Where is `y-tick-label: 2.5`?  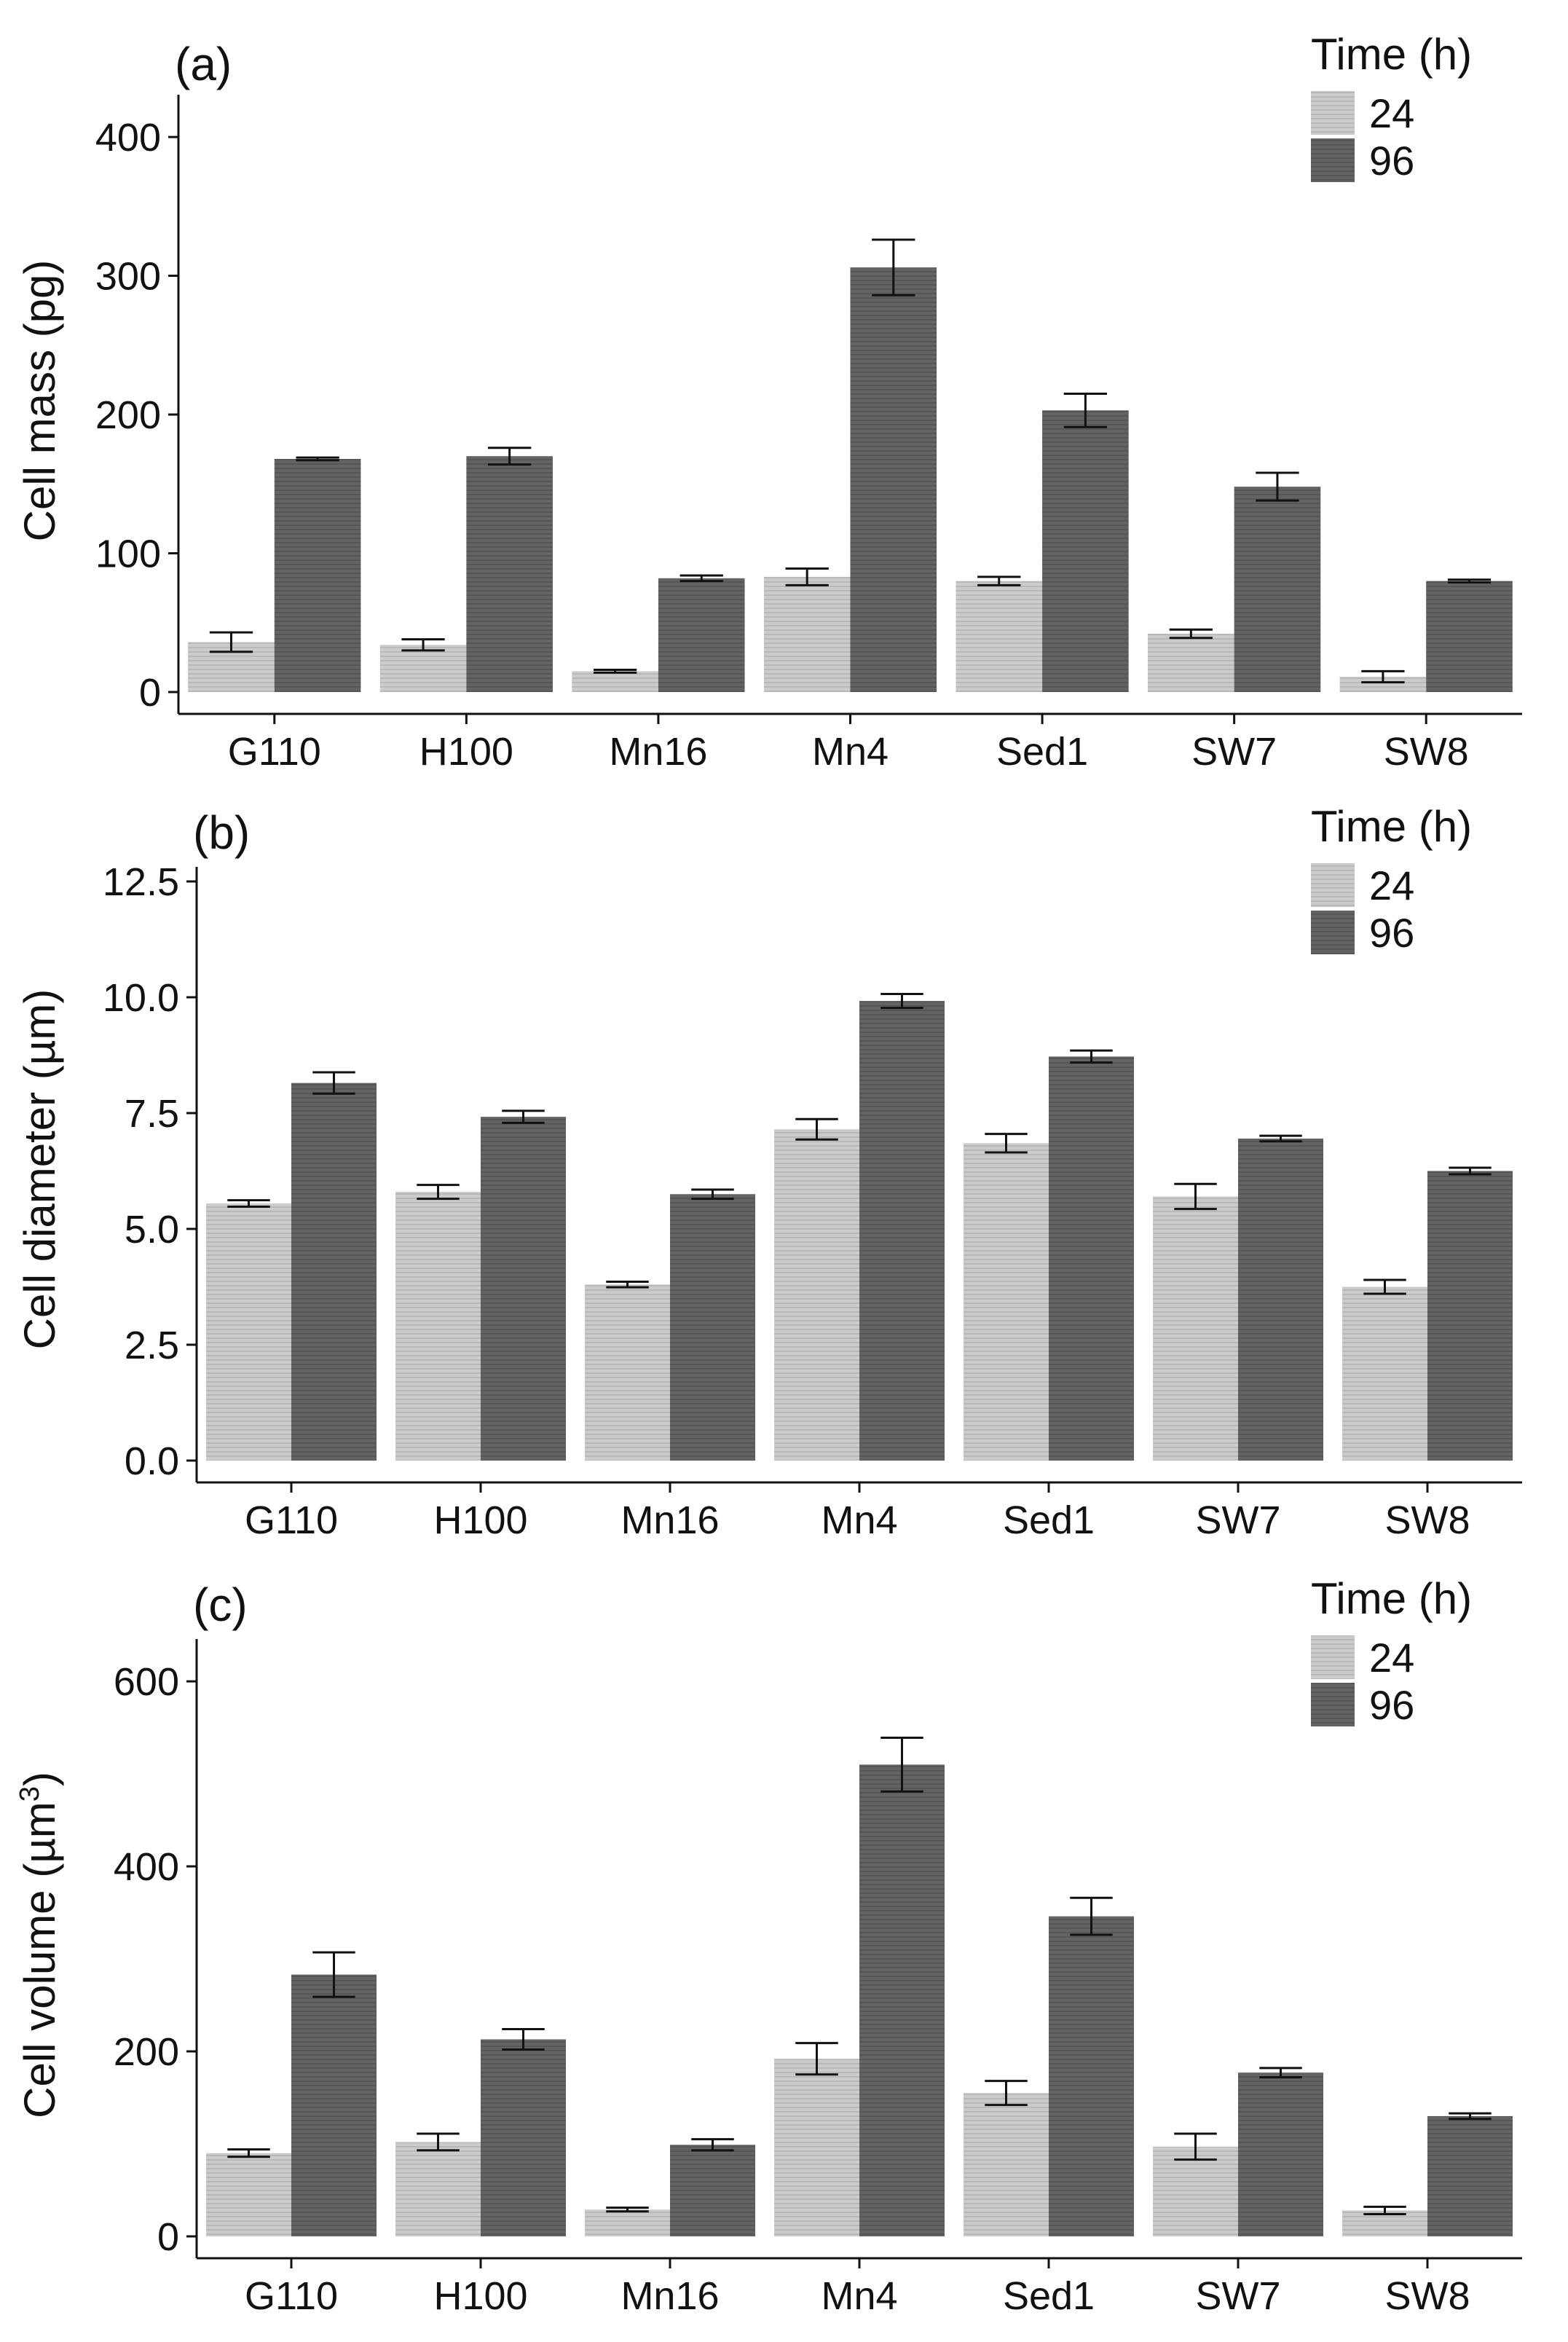 y-tick-label: 2.5 is located at coordinates (152, 1345).